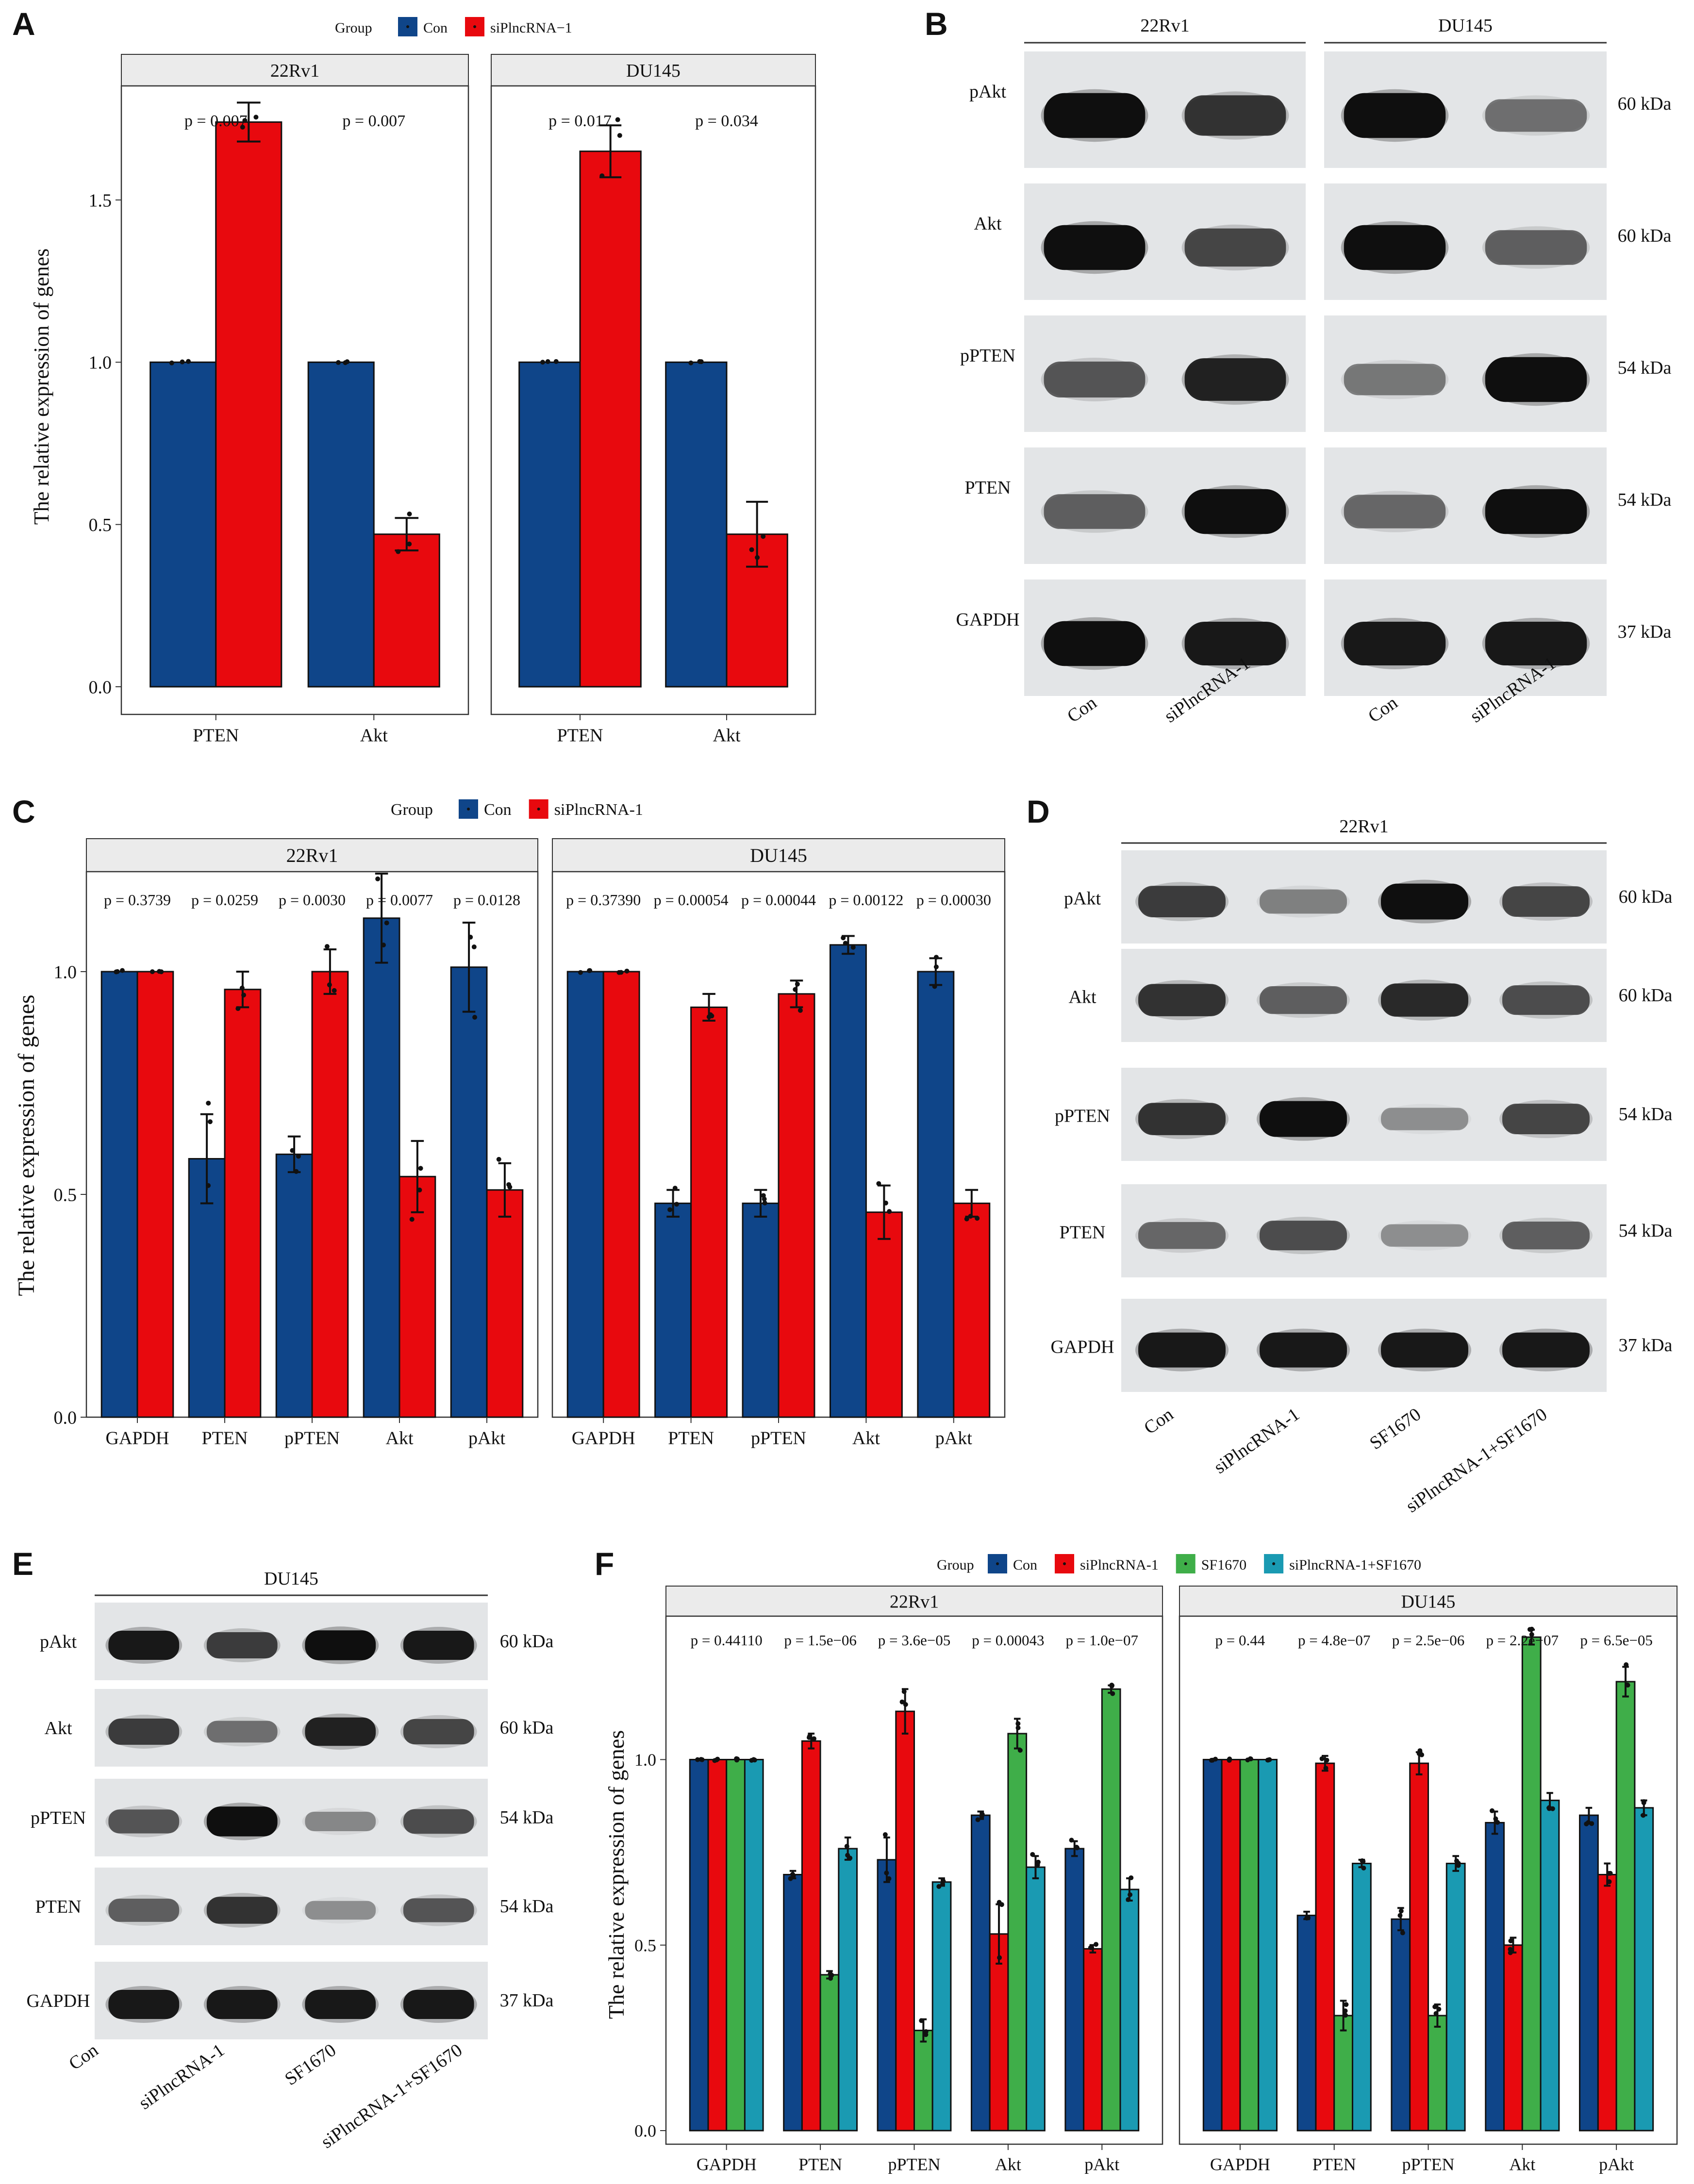  What do you see at coordinates (1476, 1460) in the screenshot?
I see `lane-label: siPlncRNA-1+SF1670` at bounding box center [1476, 1460].